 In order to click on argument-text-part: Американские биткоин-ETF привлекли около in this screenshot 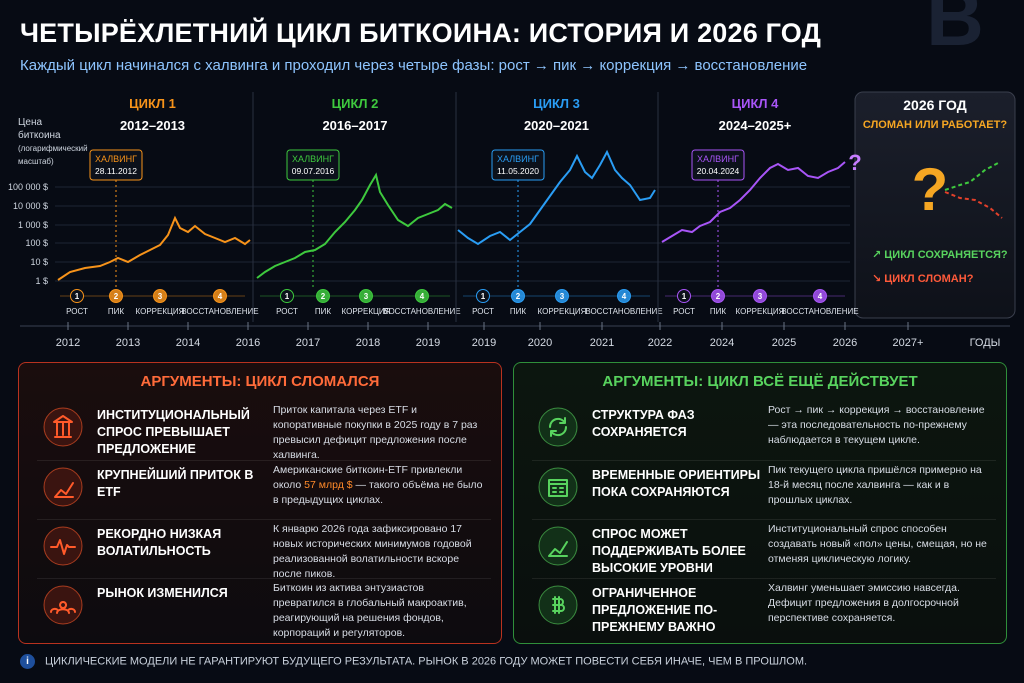, I will do `click(368, 477)`.